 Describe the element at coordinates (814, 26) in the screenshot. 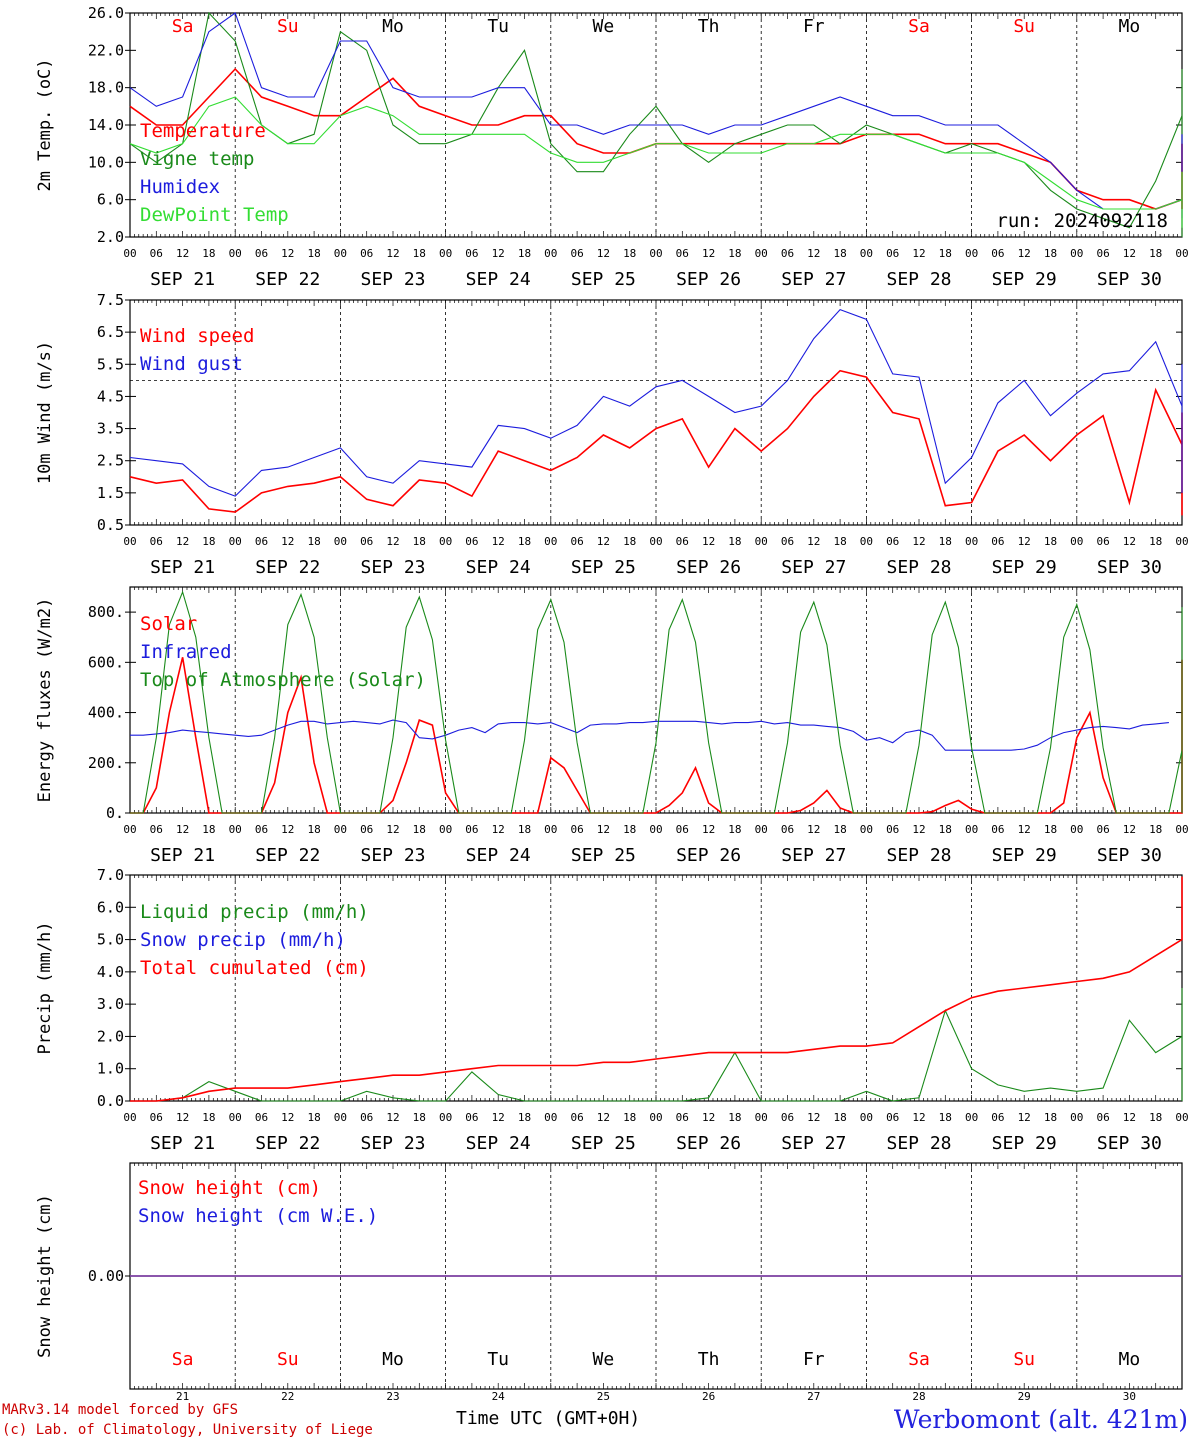

I see `weekday-label: Fr` at that location.